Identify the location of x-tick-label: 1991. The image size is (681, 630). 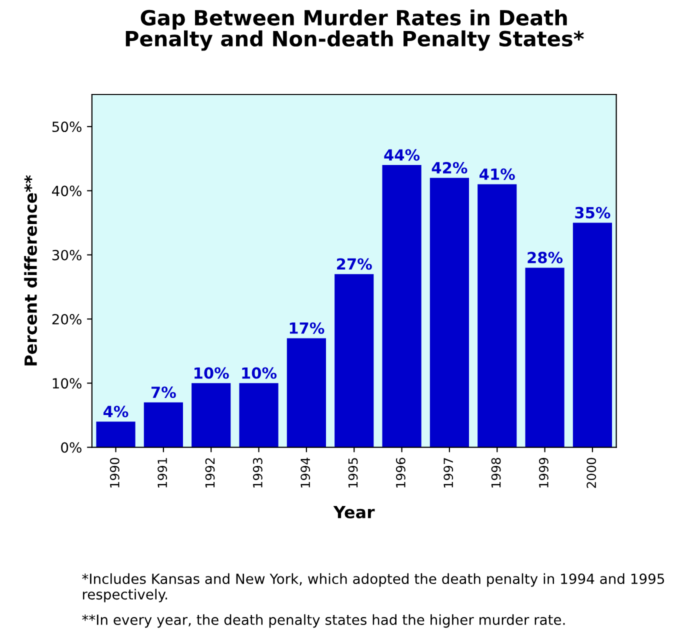
(163, 473).